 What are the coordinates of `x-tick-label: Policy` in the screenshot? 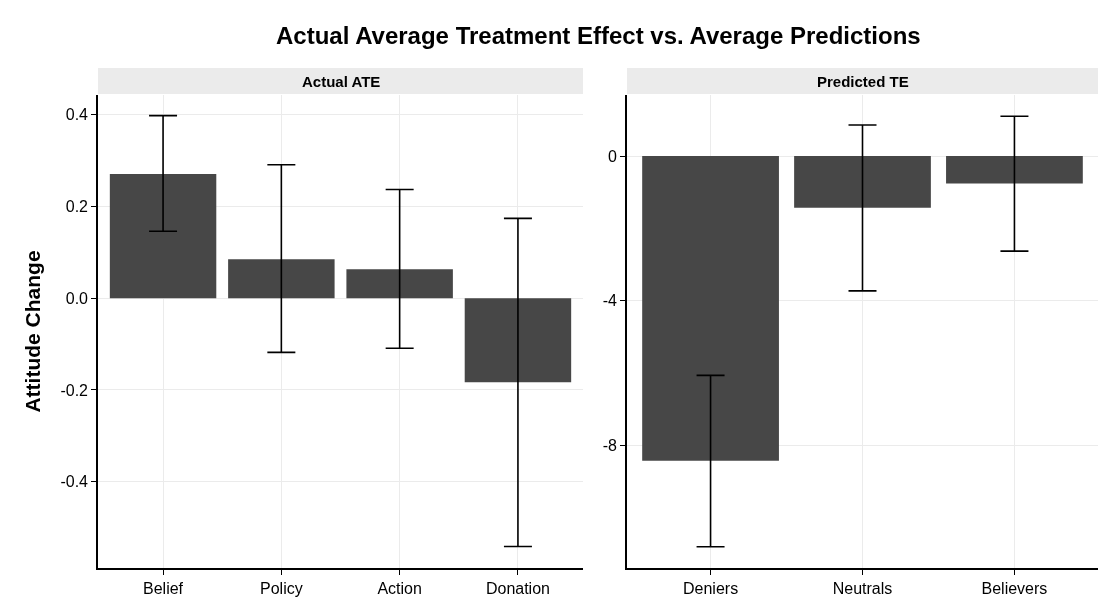 It's located at (281, 588).